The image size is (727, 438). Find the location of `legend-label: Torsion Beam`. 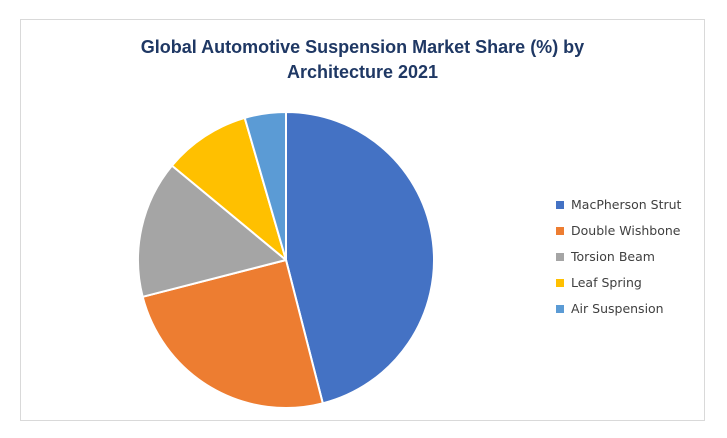

legend-label: Torsion Beam is located at coordinates (613, 256).